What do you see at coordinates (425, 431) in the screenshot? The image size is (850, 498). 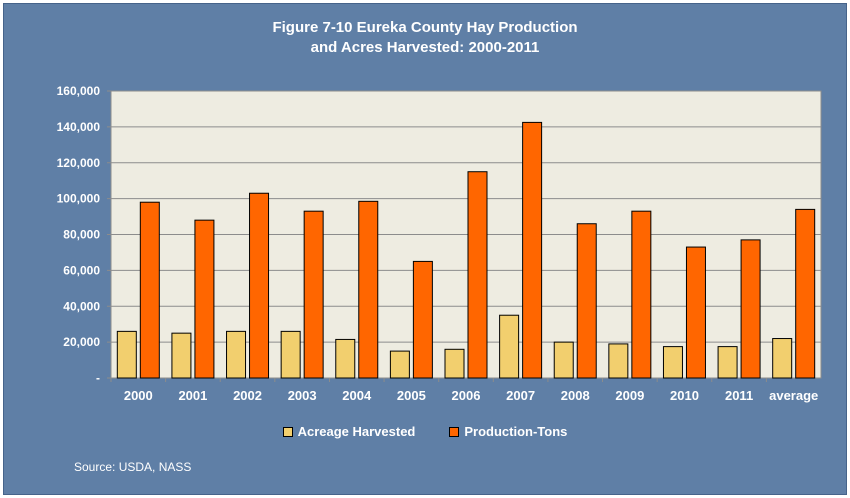 I see `legend: Acreage Harvested Production-Tons` at bounding box center [425, 431].